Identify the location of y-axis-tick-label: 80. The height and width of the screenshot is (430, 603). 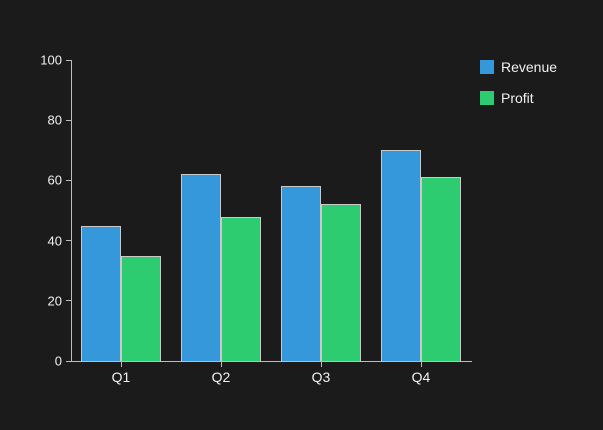
(54, 120).